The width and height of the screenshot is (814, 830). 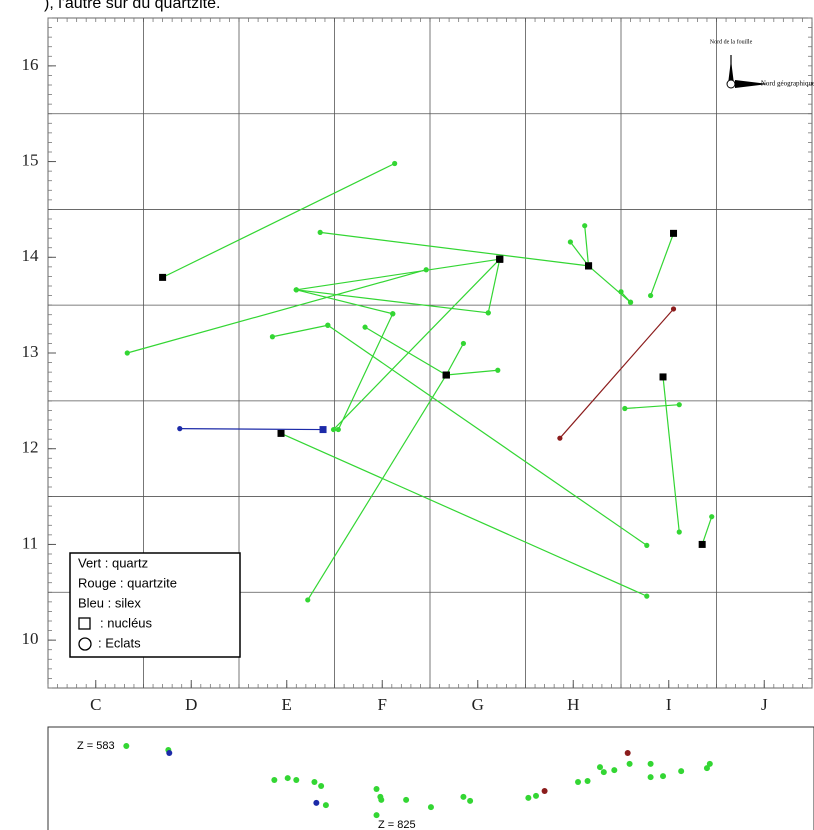 What do you see at coordinates (382, 704) in the screenshot?
I see `x-tick-label: F` at bounding box center [382, 704].